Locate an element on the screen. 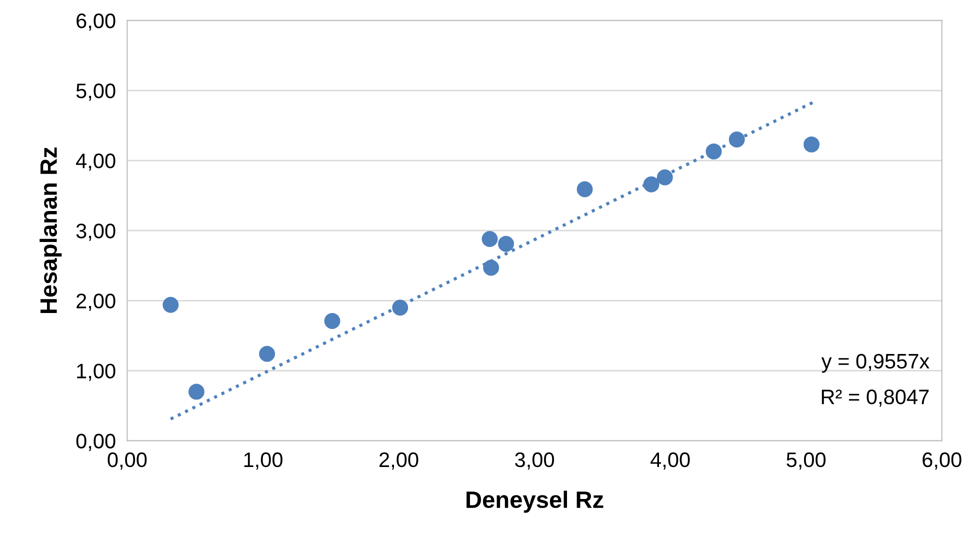 Image resolution: width=971 pixels, height=553 pixels. y-tick-label: 2,00 is located at coordinates (96, 302).